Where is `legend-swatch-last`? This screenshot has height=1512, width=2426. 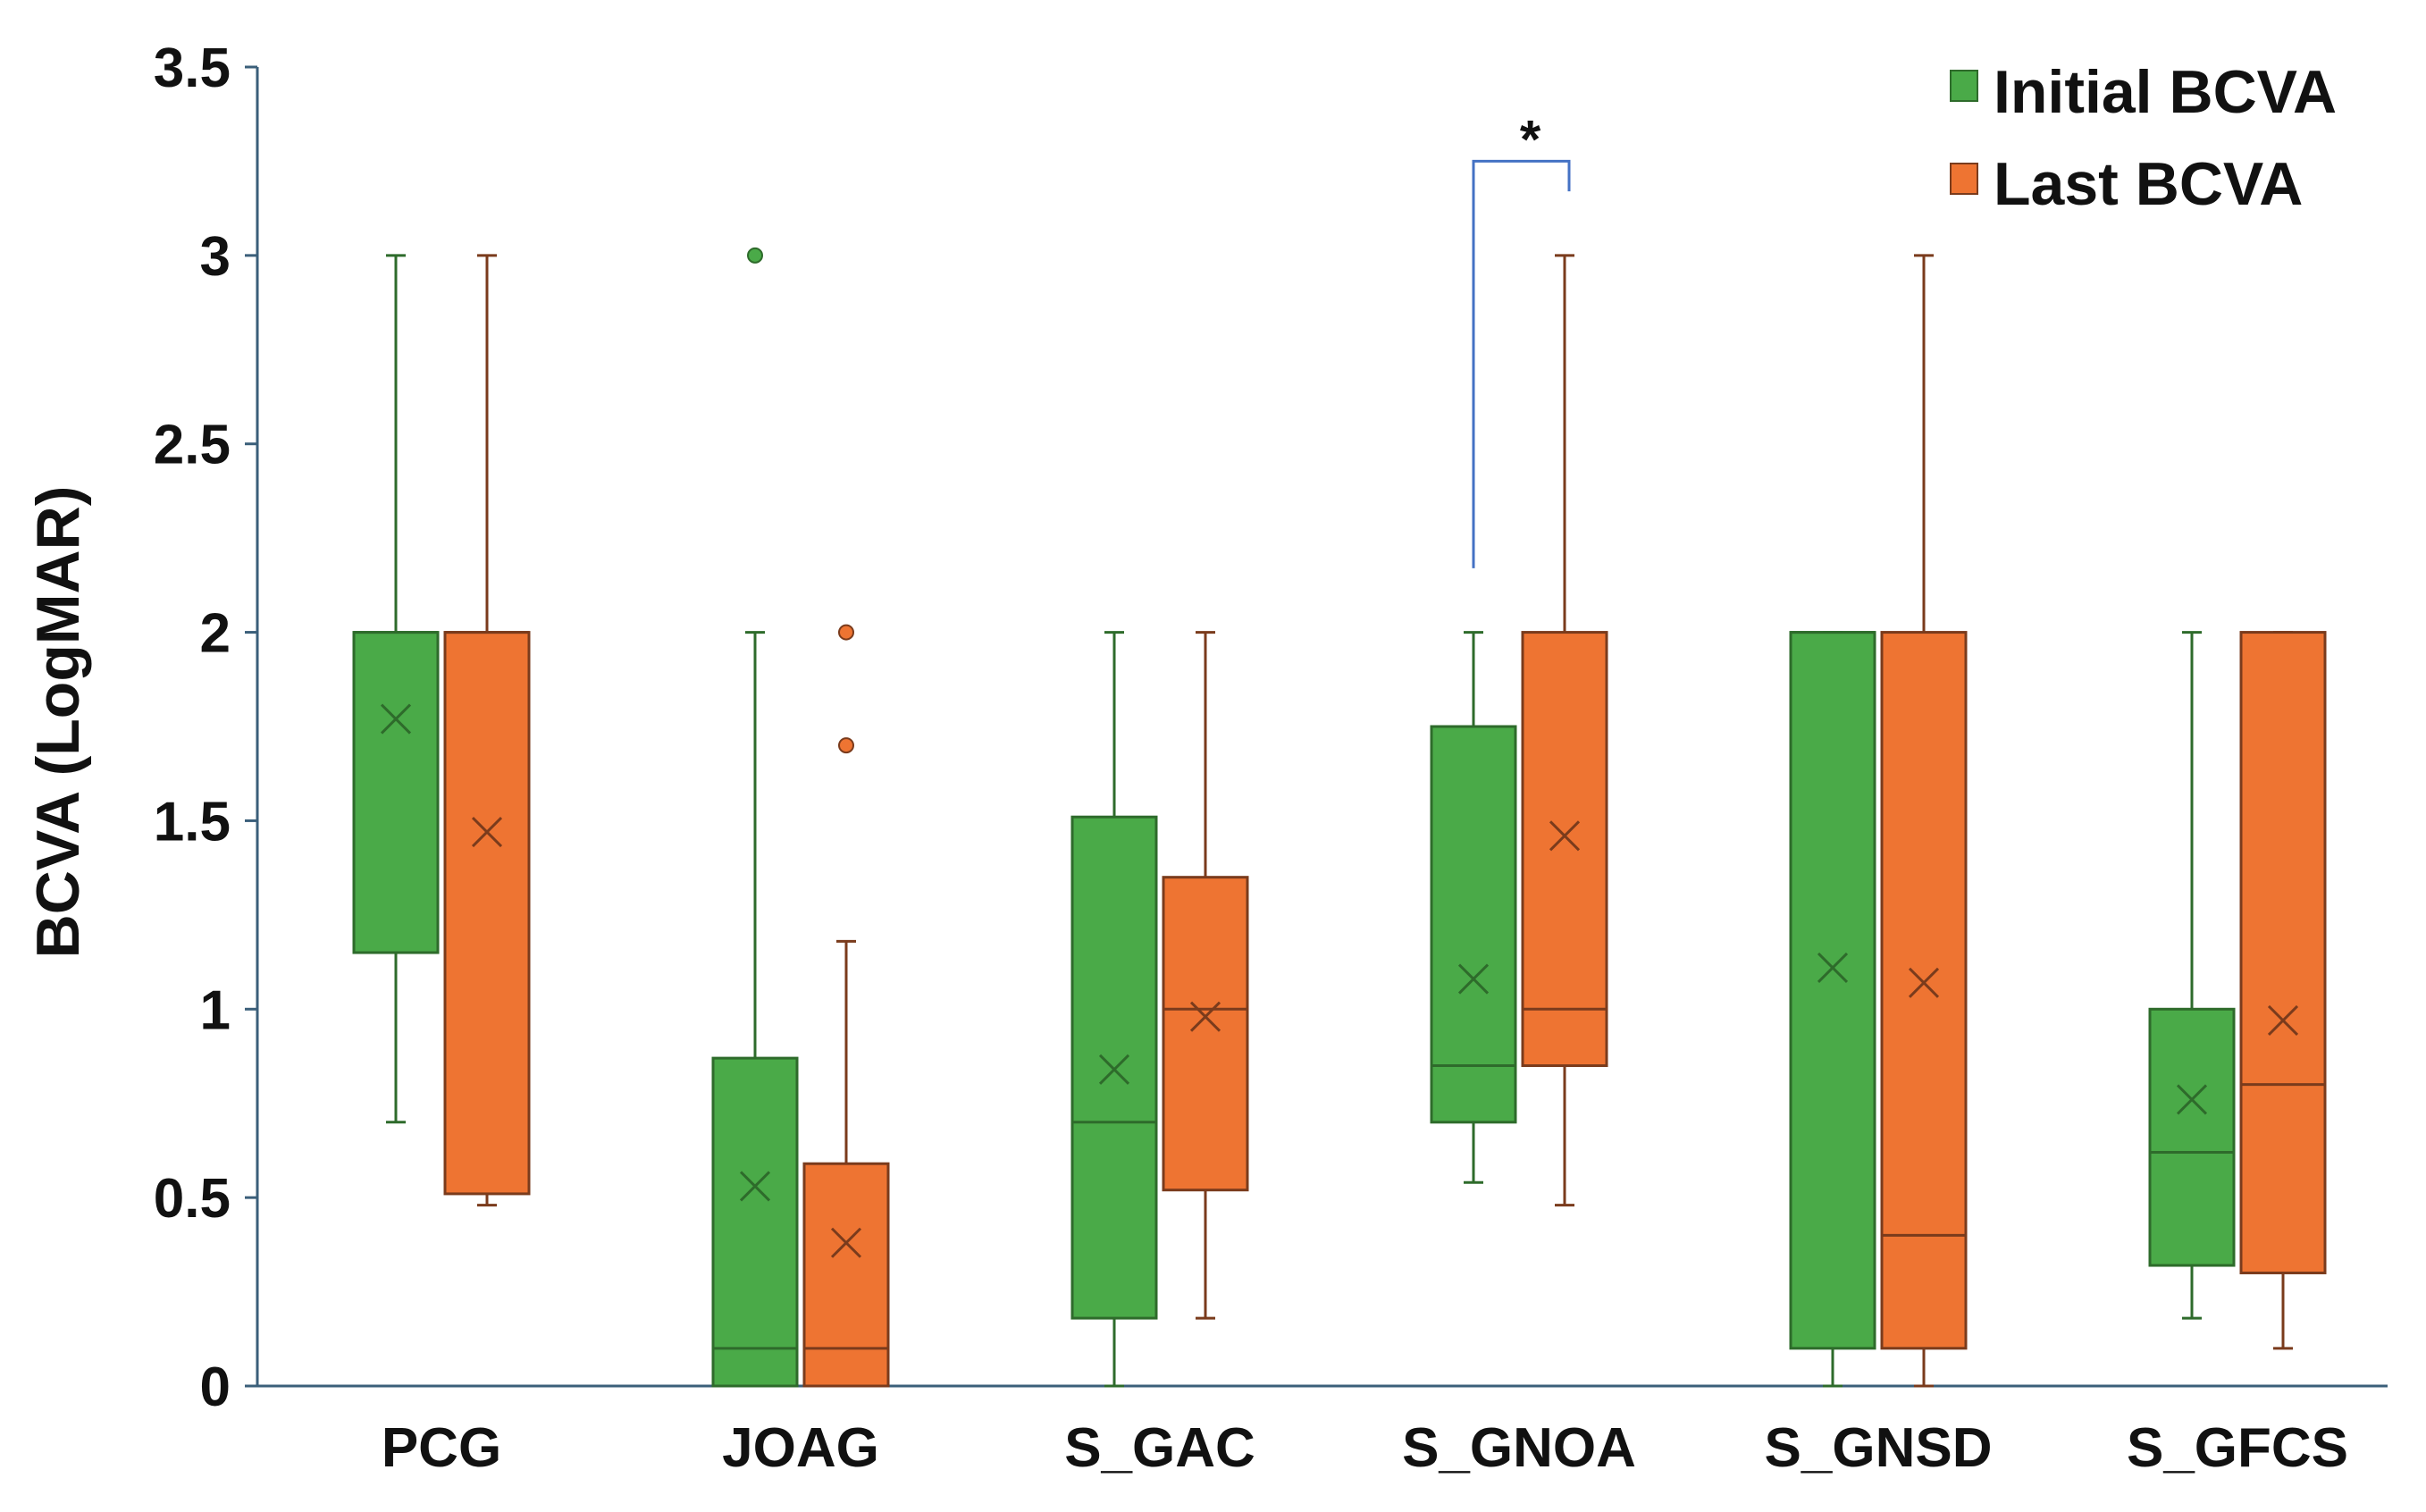
legend-swatch-last is located at coordinates (1964, 179).